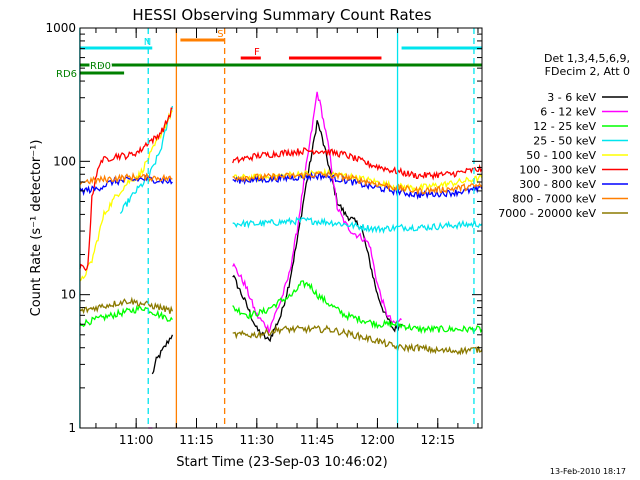 The width and height of the screenshot is (640, 480). What do you see at coordinates (587, 71) in the screenshot?
I see `legend-header: FDecim 2, Att 0` at bounding box center [587, 71].